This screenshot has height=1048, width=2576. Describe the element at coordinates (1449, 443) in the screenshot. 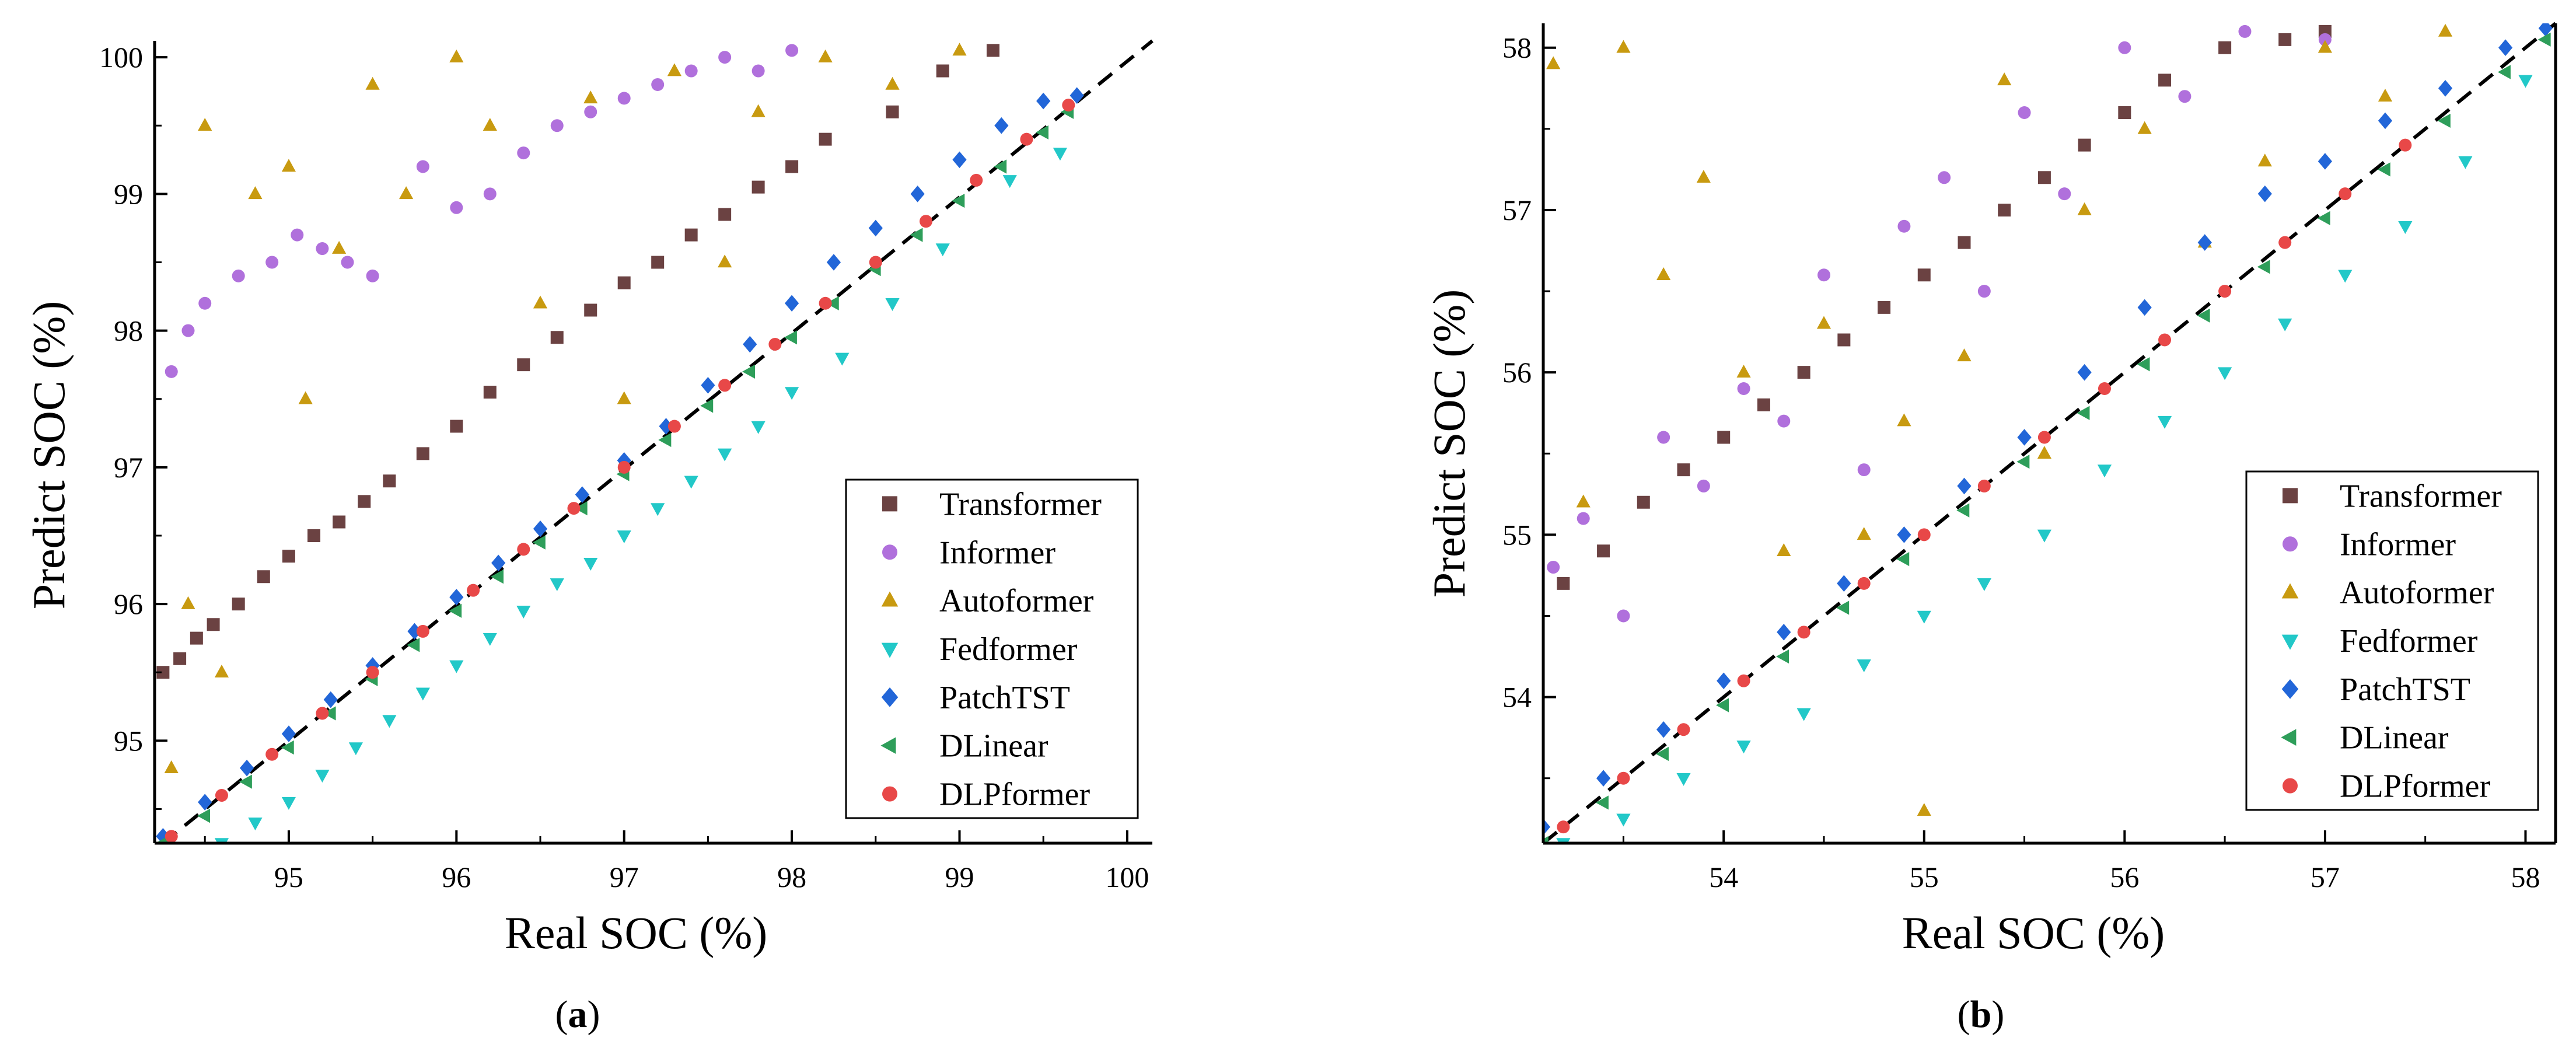

I see `panel-b-y-axis-label: Predict SOC (%)` at that location.